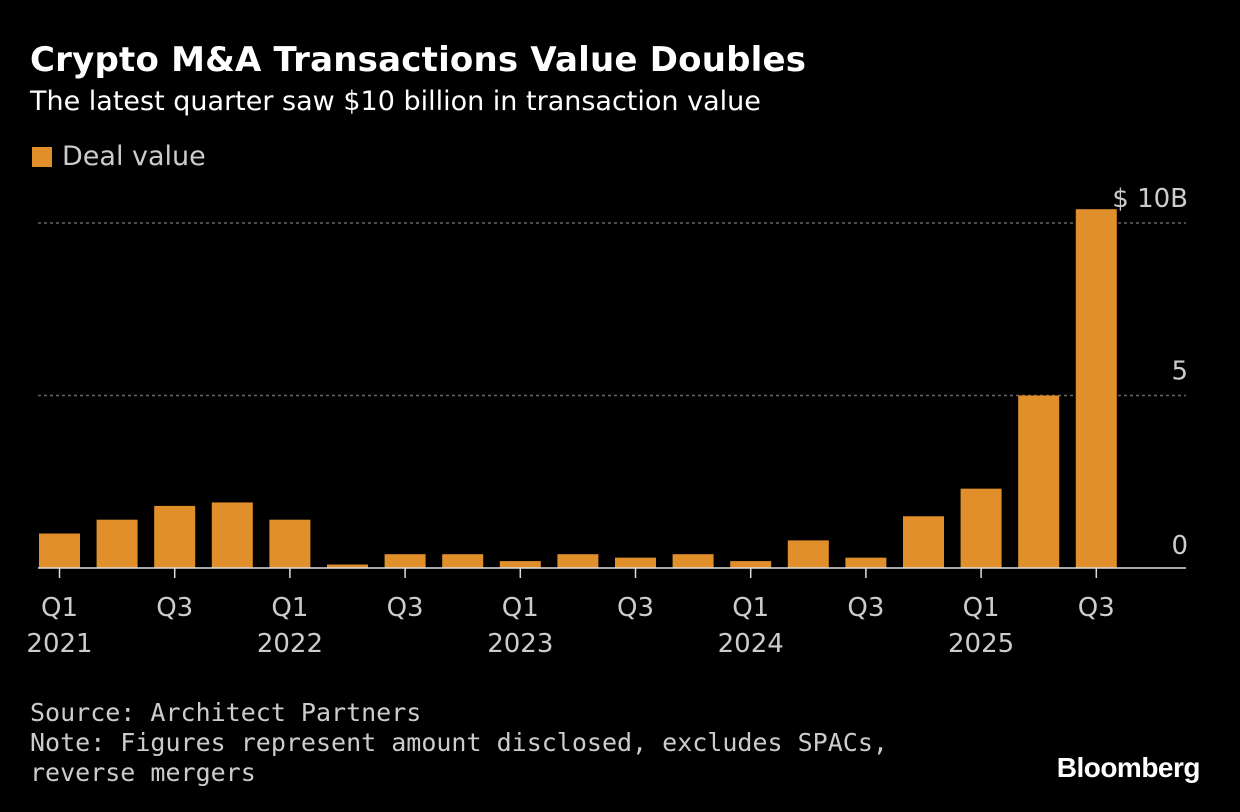 The image size is (1240, 812). Describe the element at coordinates (635, 562) in the screenshot. I see `bar-2023-q3` at that location.